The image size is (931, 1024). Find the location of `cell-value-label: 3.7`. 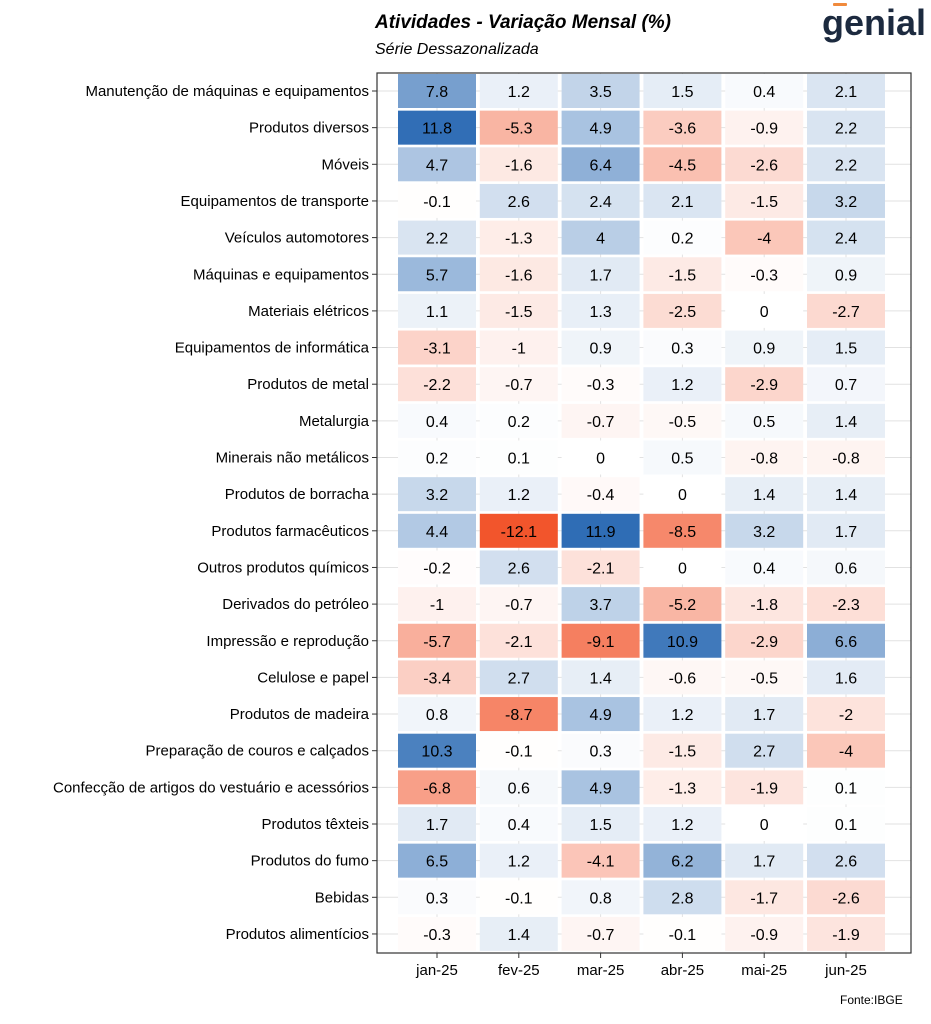

cell-value-label: 3.7 is located at coordinates (600, 605).